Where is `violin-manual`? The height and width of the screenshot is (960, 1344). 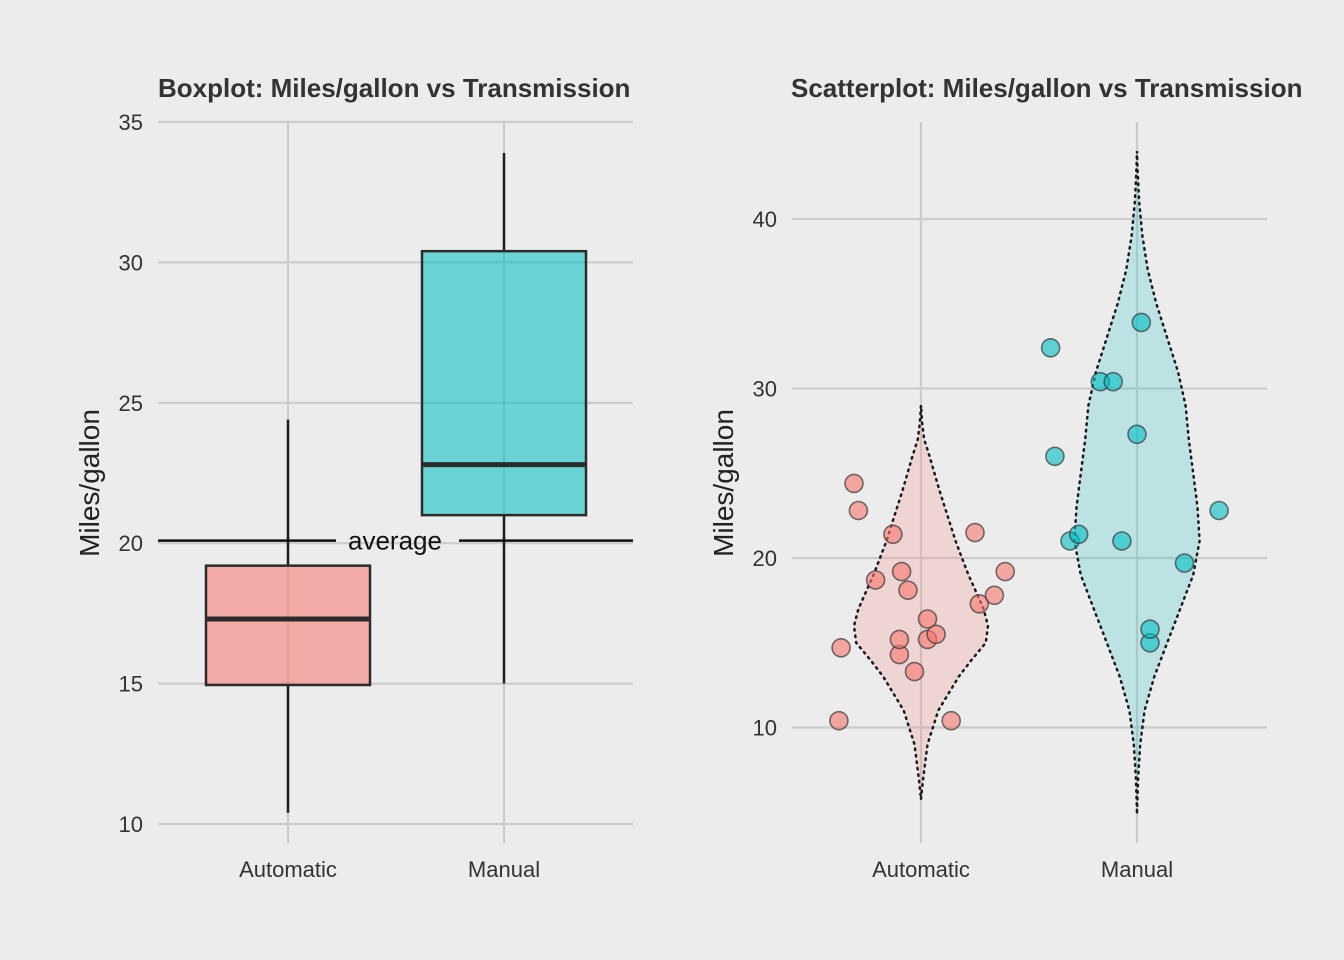 violin-manual is located at coordinates (1137, 482).